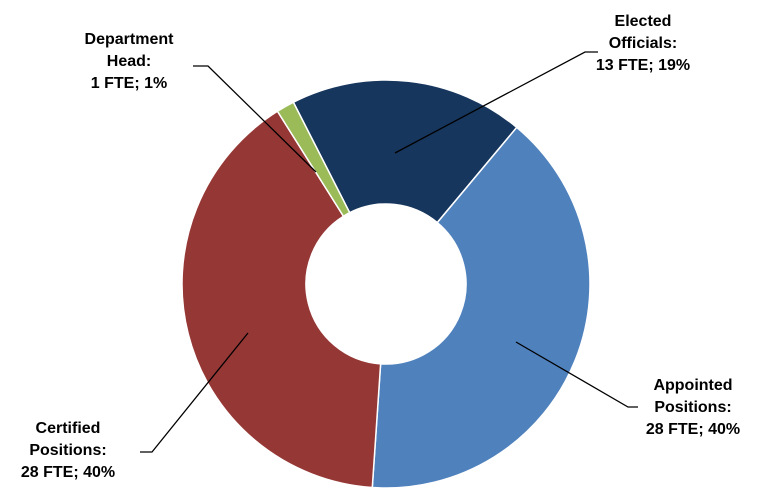 This screenshot has height=497, width=763. I want to click on label-appointed-positions-line-1: Appointed, so click(692, 385).